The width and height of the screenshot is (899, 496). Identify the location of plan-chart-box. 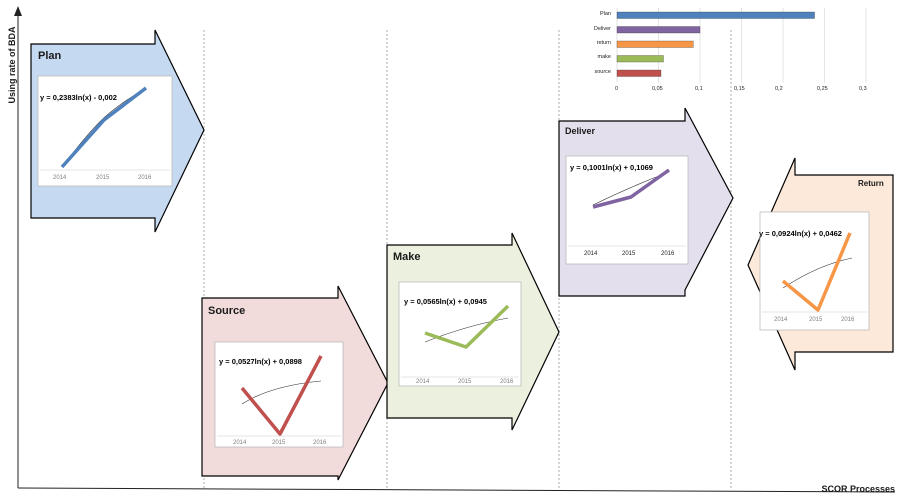
(105, 131).